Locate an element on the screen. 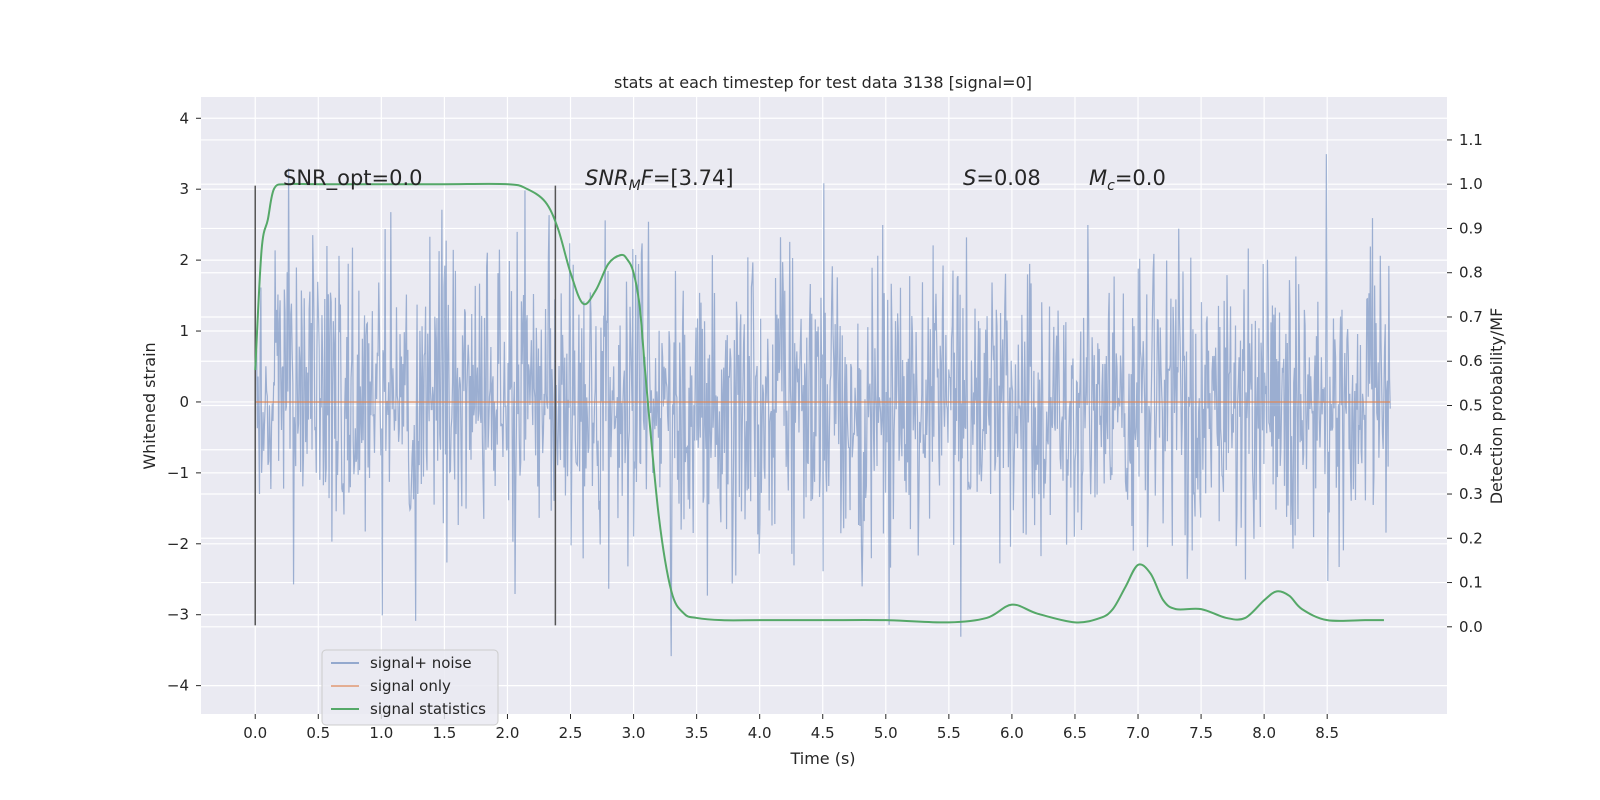 Image resolution: width=1600 pixels, height=800 pixels. x-tick-label: 8.5 is located at coordinates (1327, 733).